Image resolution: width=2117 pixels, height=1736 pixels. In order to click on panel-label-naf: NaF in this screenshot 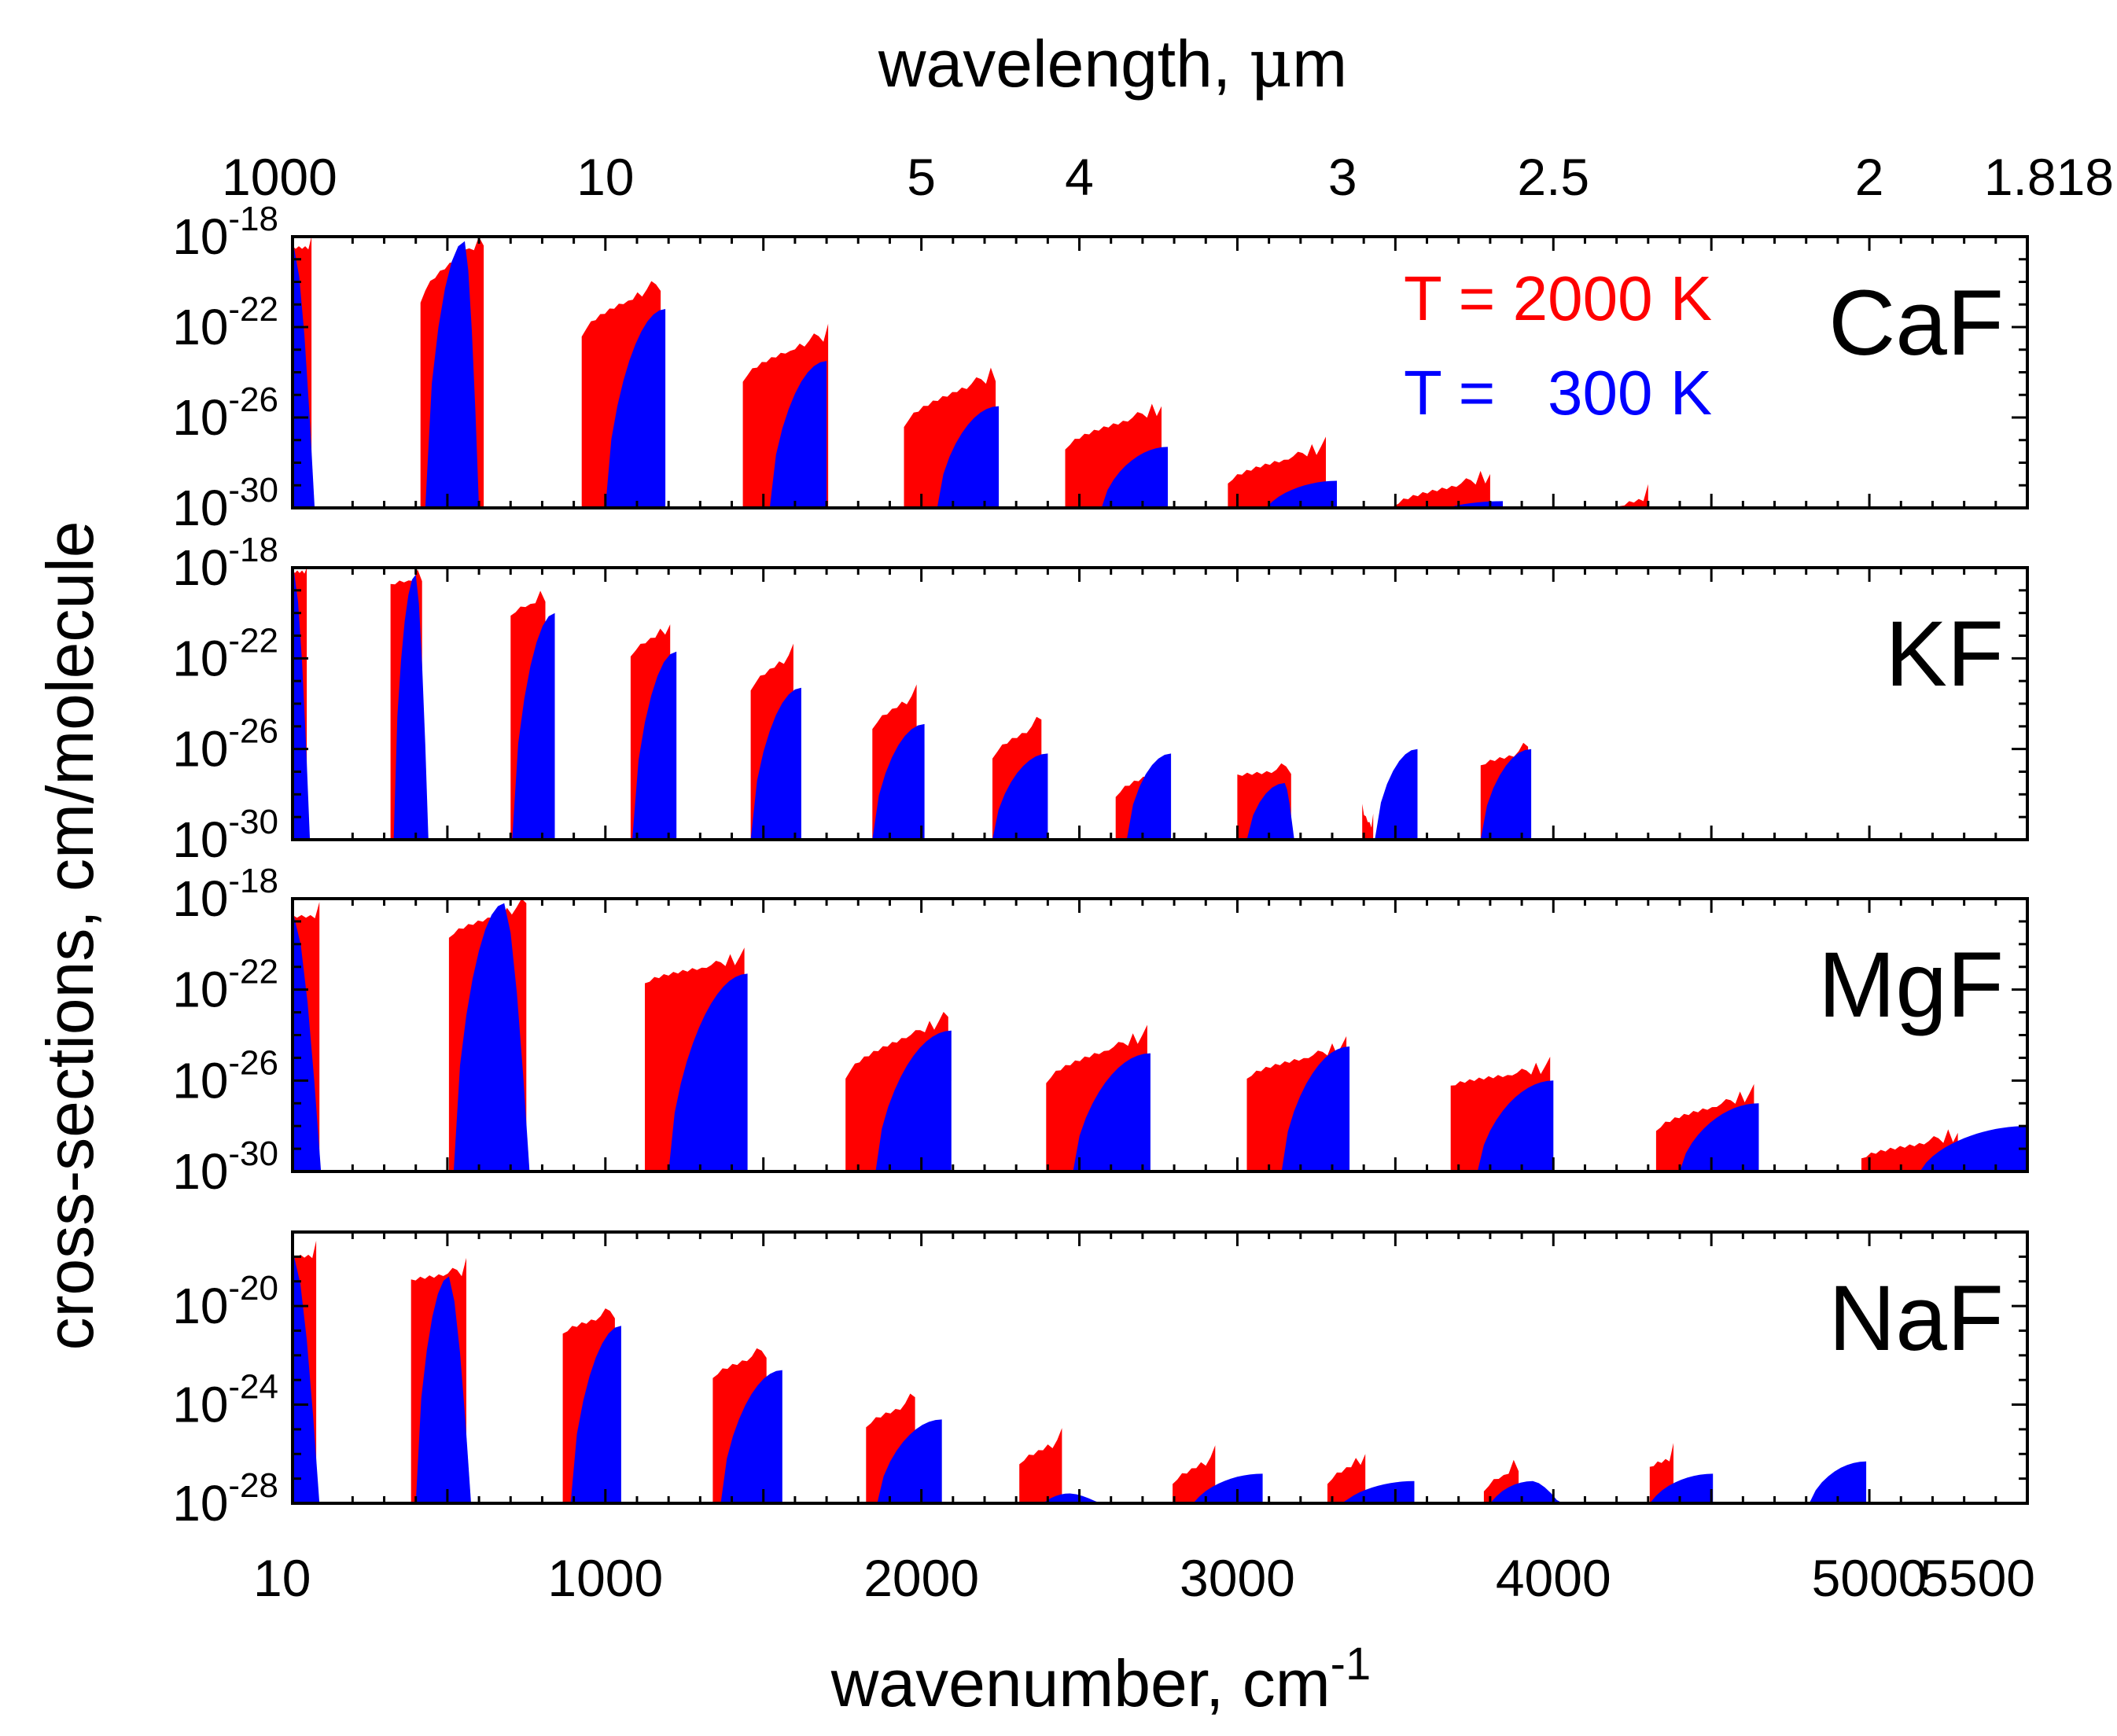, I will do `click(1916, 1319)`.